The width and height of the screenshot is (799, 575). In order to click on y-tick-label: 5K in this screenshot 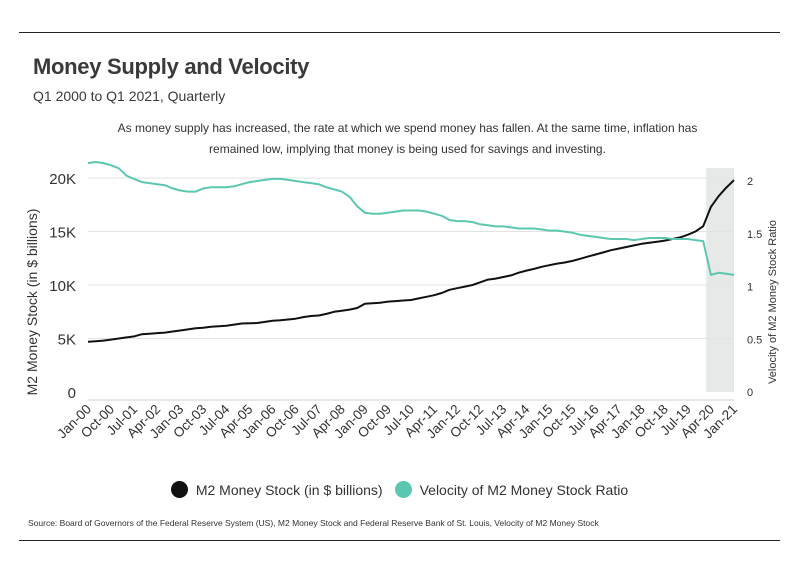, I will do `click(67, 340)`.